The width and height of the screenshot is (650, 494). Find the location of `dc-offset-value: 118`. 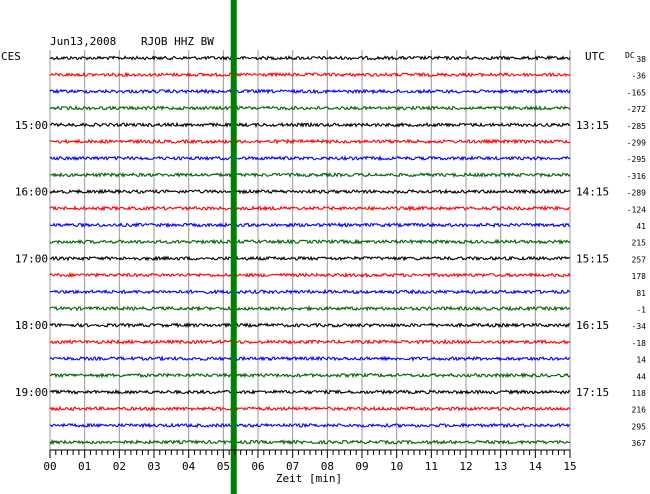

dc-offset-value: 118 is located at coordinates (639, 393).